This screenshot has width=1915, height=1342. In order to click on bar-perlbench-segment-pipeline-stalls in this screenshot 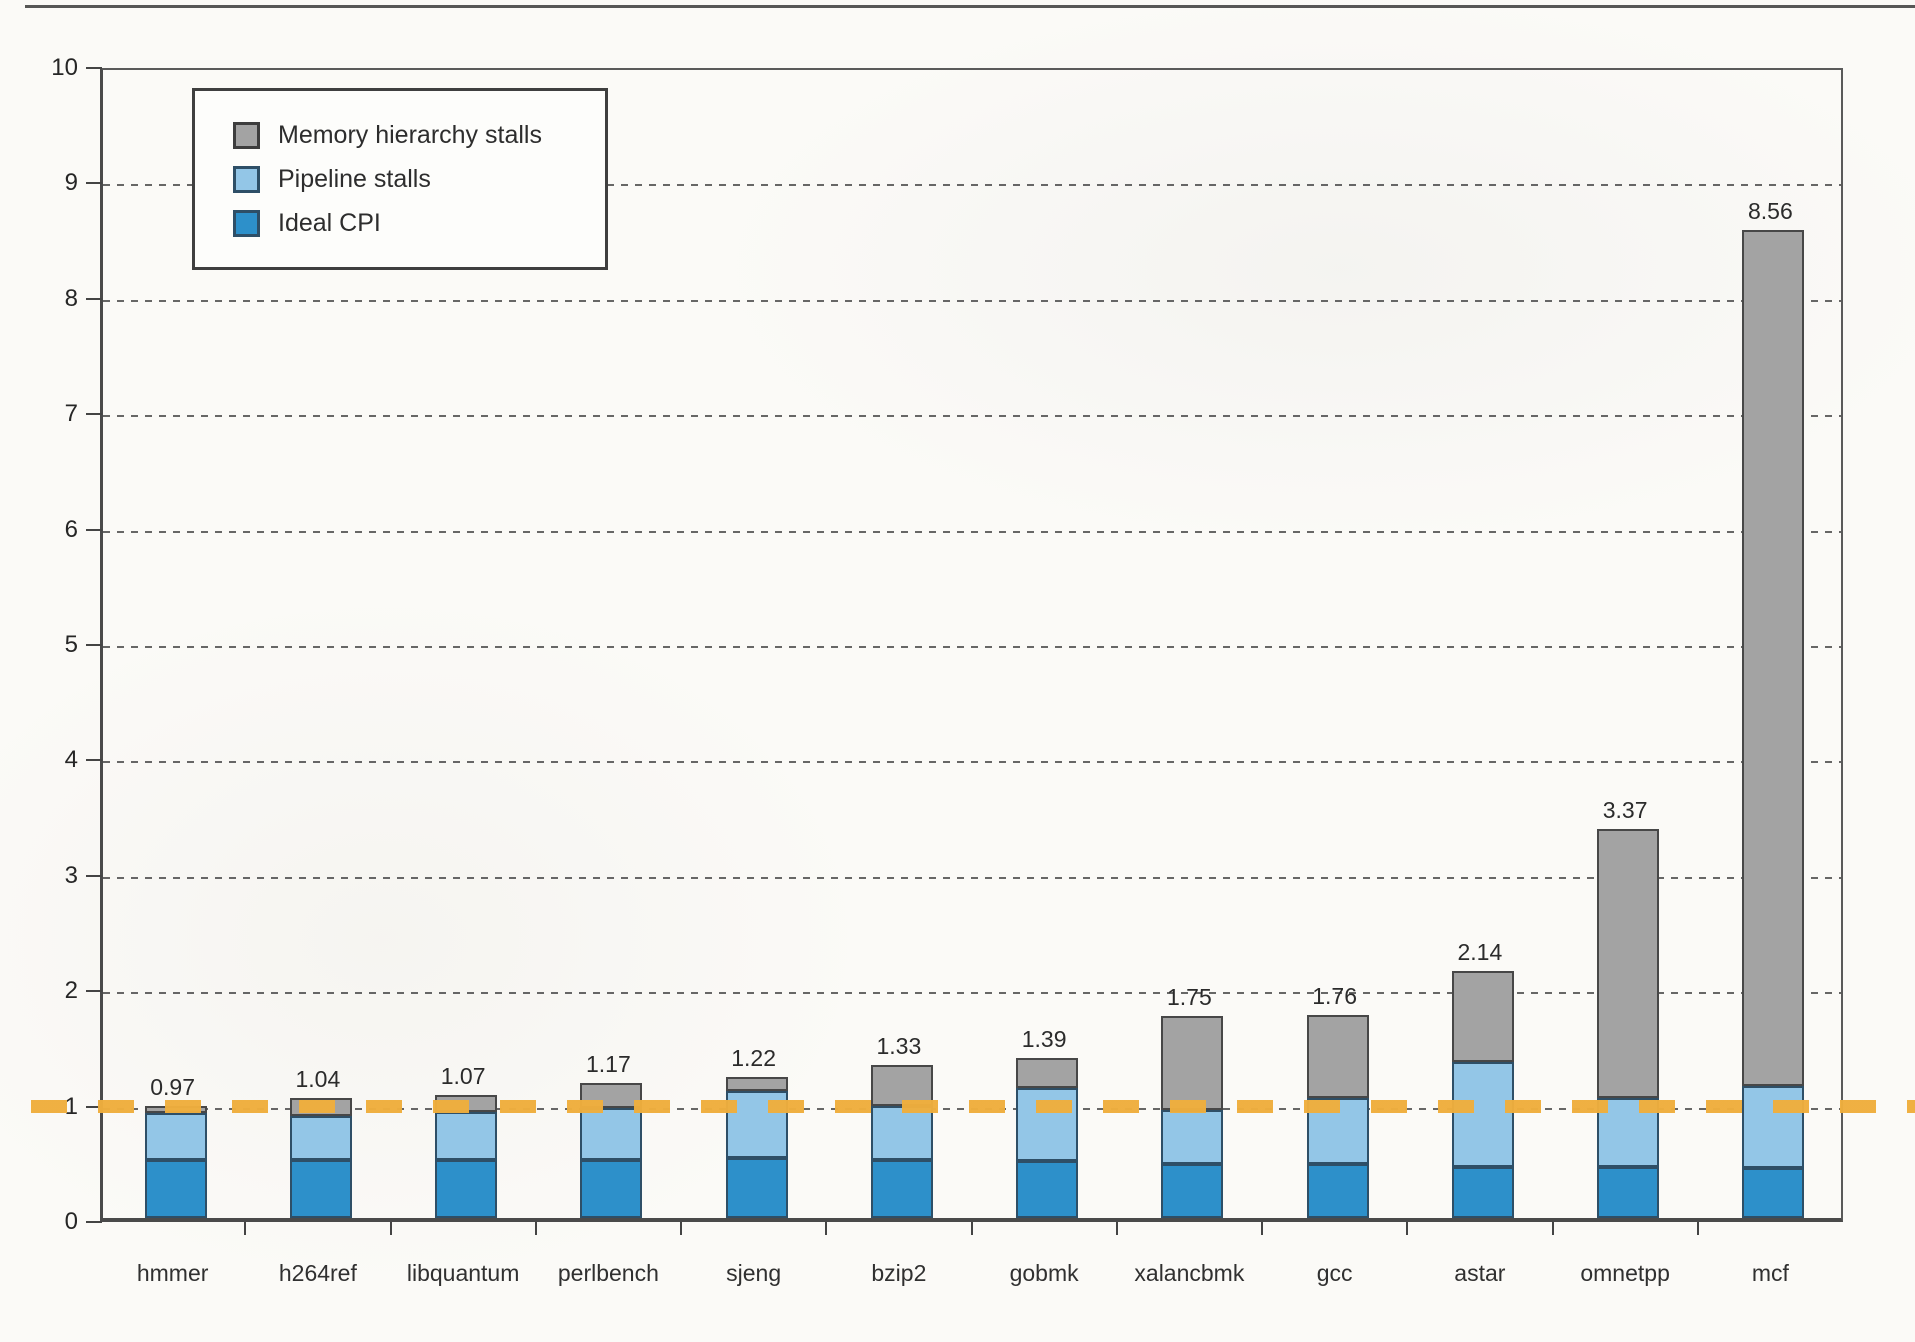, I will do `click(611, 1134)`.